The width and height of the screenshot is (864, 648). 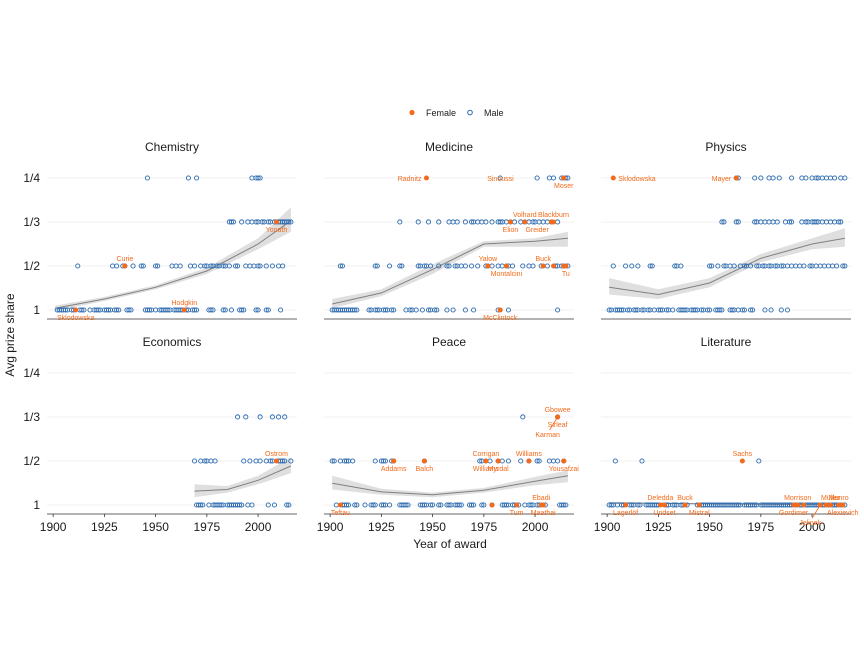 What do you see at coordinates (564, 186) in the screenshot?
I see `point-label: Moser` at bounding box center [564, 186].